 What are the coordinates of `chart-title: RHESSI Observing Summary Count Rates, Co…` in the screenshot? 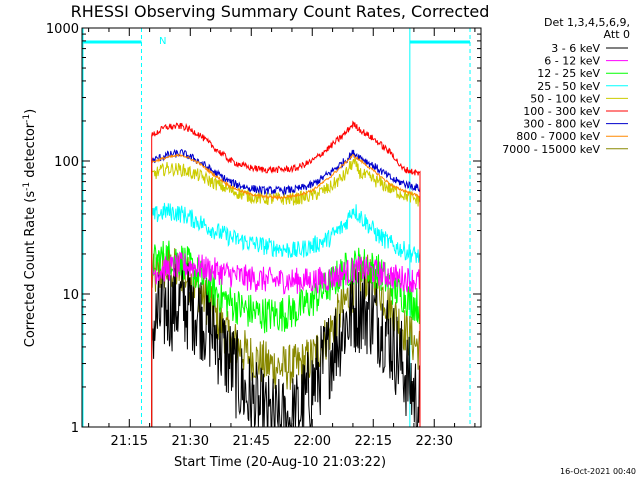 It's located at (280, 11).